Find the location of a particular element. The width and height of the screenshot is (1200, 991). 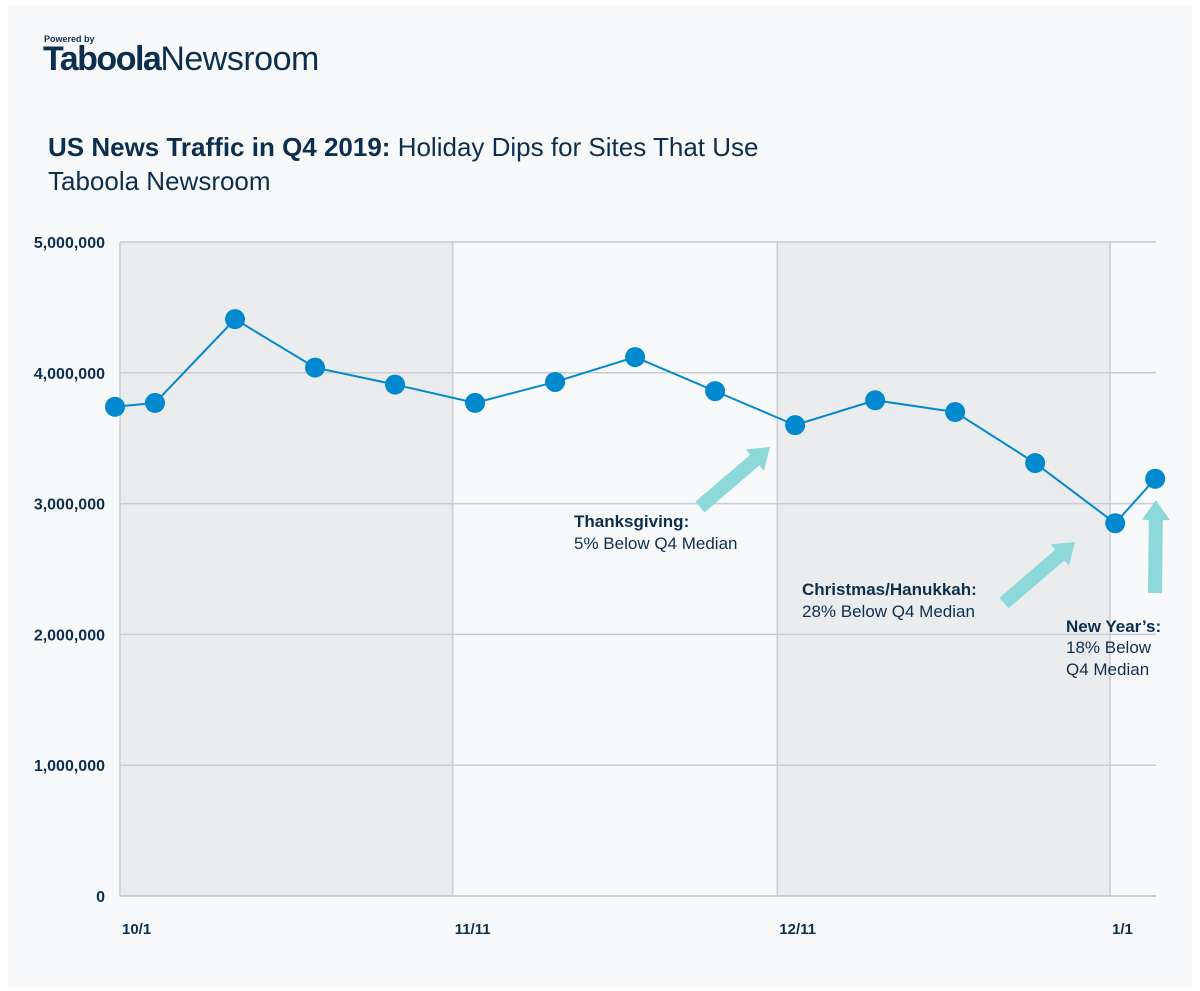

new-years-text: 18% Below is located at coordinates (1109, 647).